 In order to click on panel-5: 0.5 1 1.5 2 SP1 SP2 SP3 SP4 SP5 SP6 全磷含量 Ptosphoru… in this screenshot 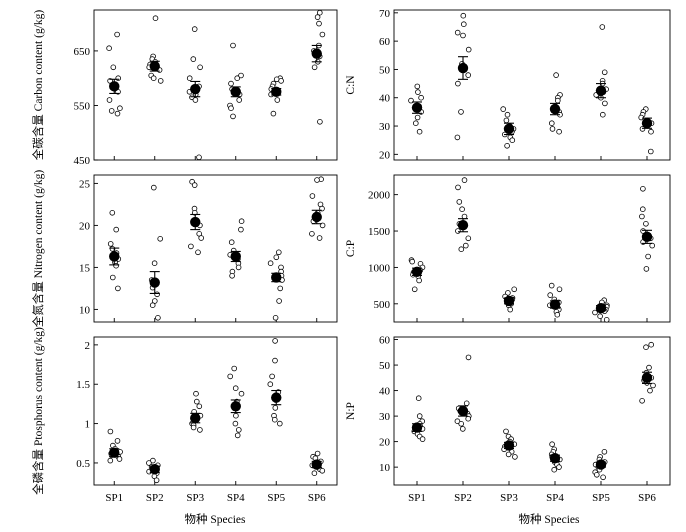, I will do `click(184, 415)`.